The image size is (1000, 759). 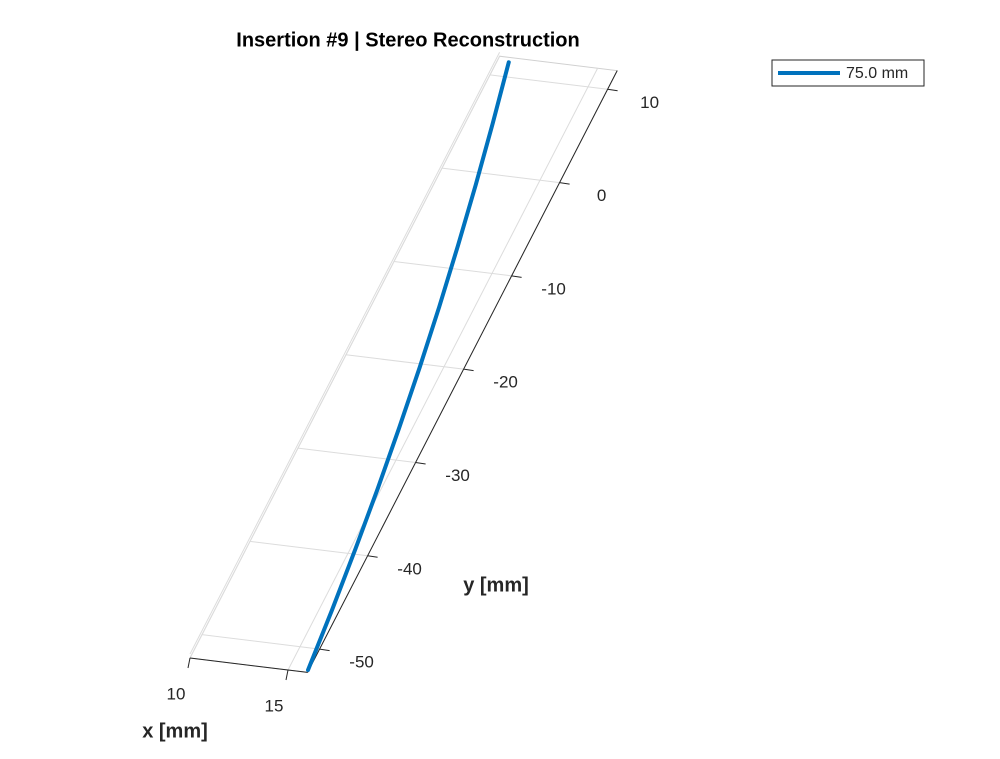 What do you see at coordinates (649, 102) in the screenshot?
I see `y-tick-label: 10` at bounding box center [649, 102].